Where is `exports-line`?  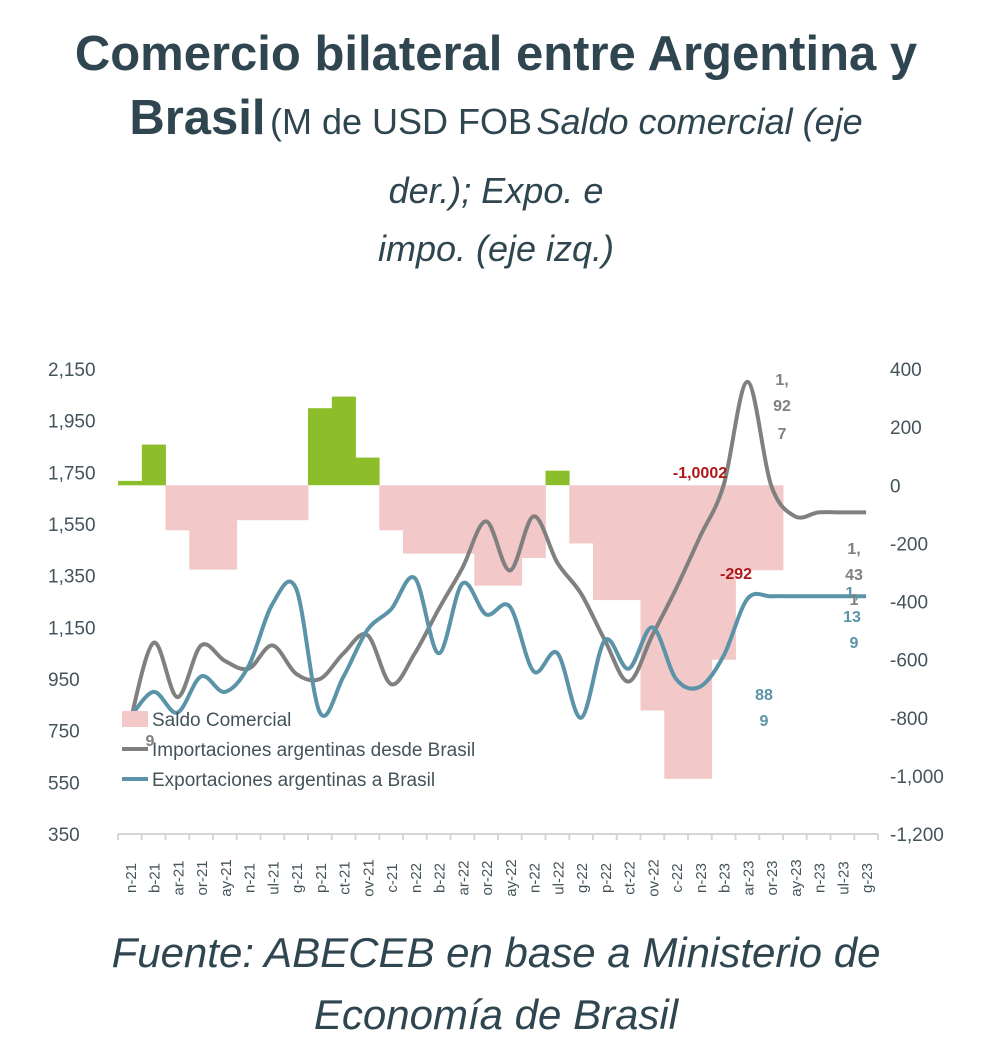
exports-line is located at coordinates (497, 647).